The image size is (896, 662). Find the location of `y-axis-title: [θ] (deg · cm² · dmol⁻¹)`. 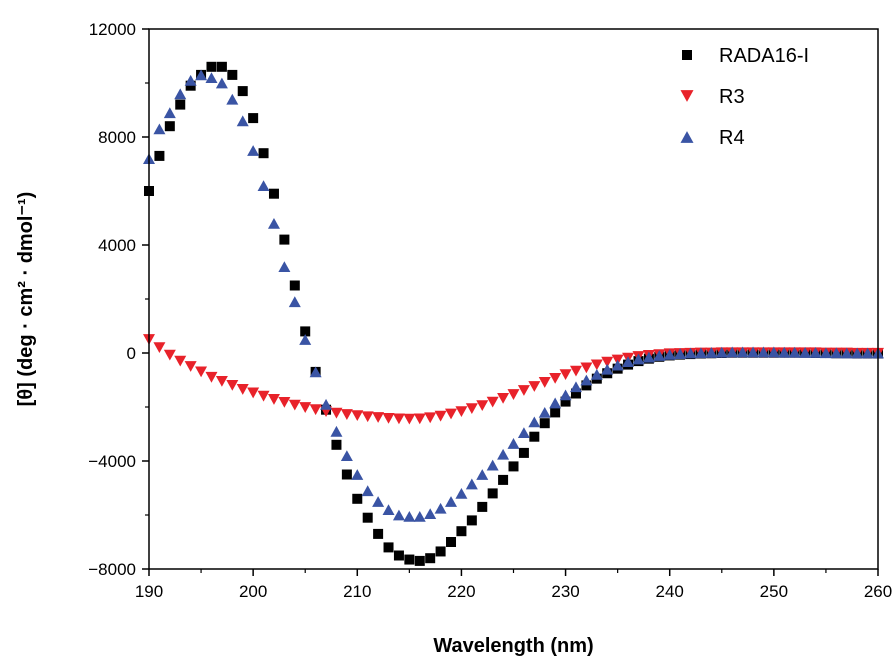

y-axis-title: [θ] (deg · cm² · dmol⁻¹) is located at coordinates (26, 299).